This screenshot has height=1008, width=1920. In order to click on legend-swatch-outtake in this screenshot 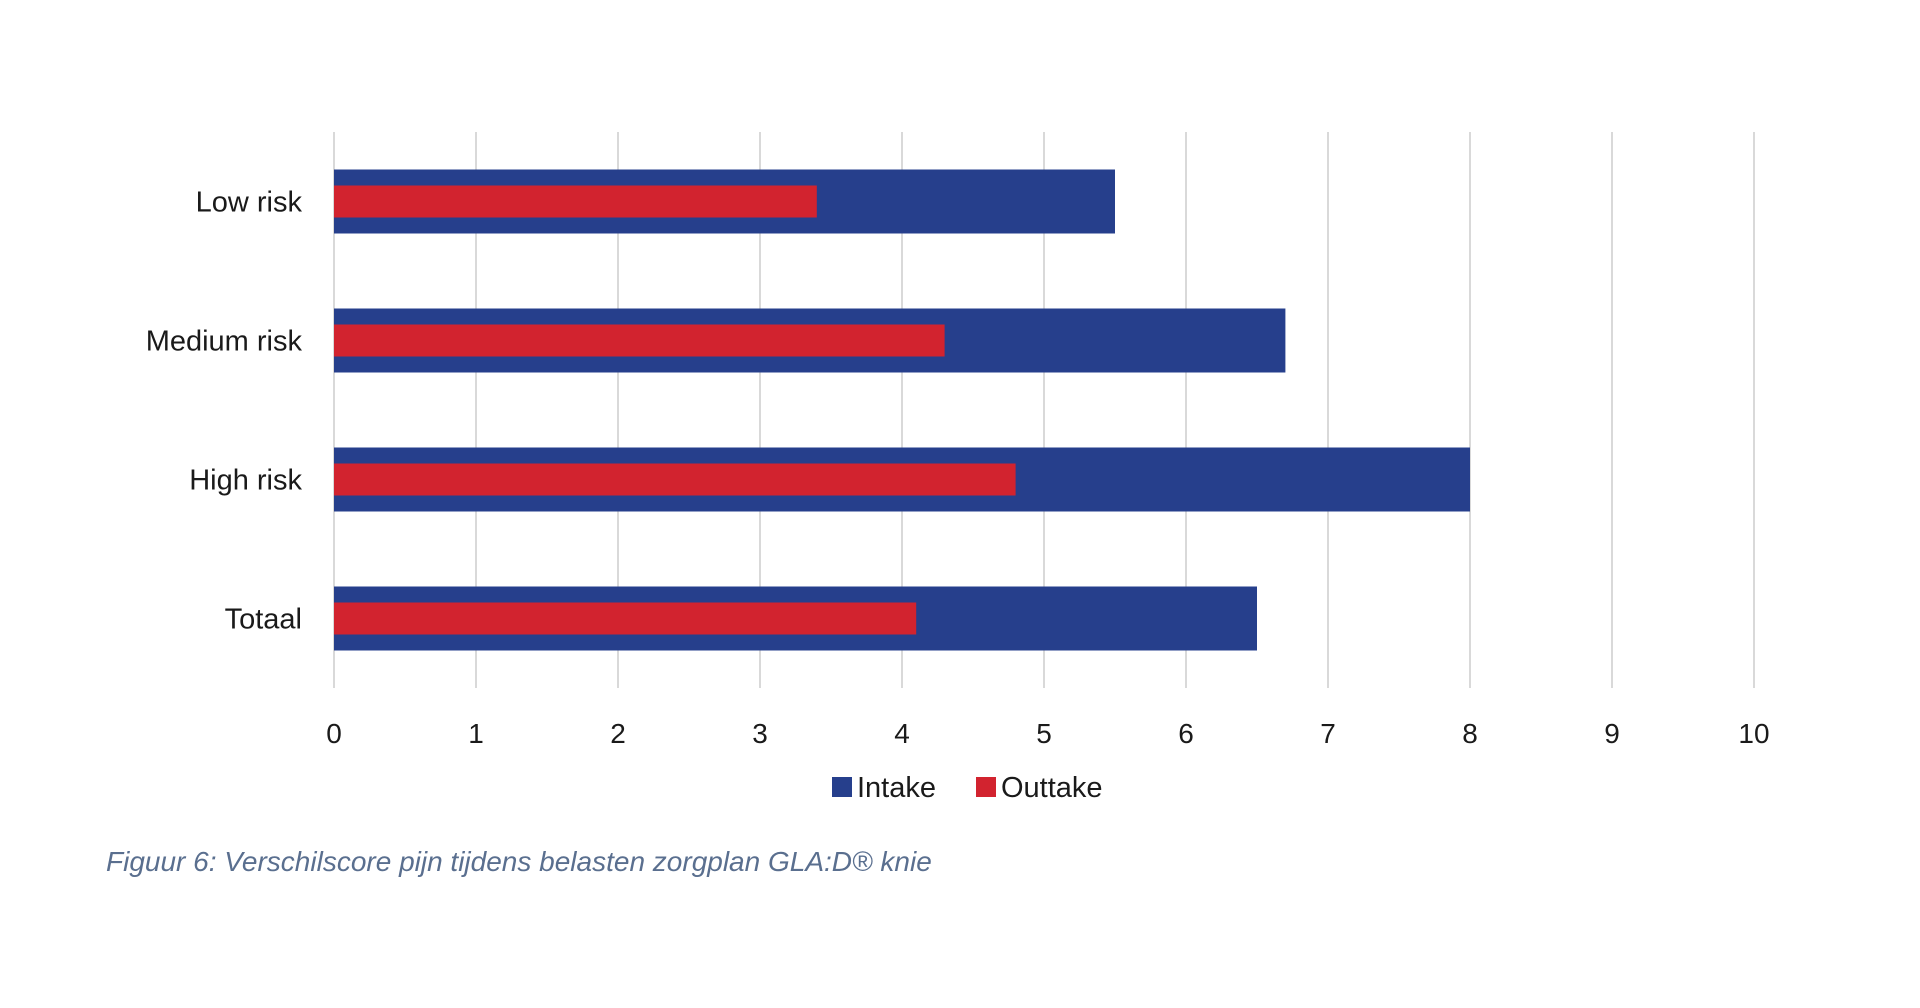, I will do `click(986, 787)`.